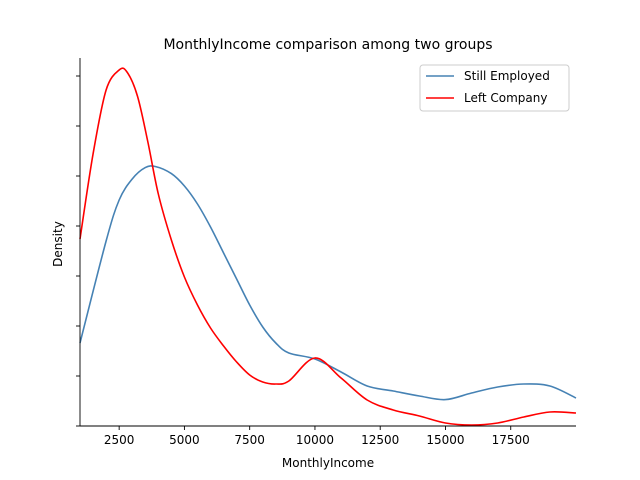 This screenshot has height=480, width=640. What do you see at coordinates (315, 440) in the screenshot?
I see `x-tick-label: 10000` at bounding box center [315, 440].